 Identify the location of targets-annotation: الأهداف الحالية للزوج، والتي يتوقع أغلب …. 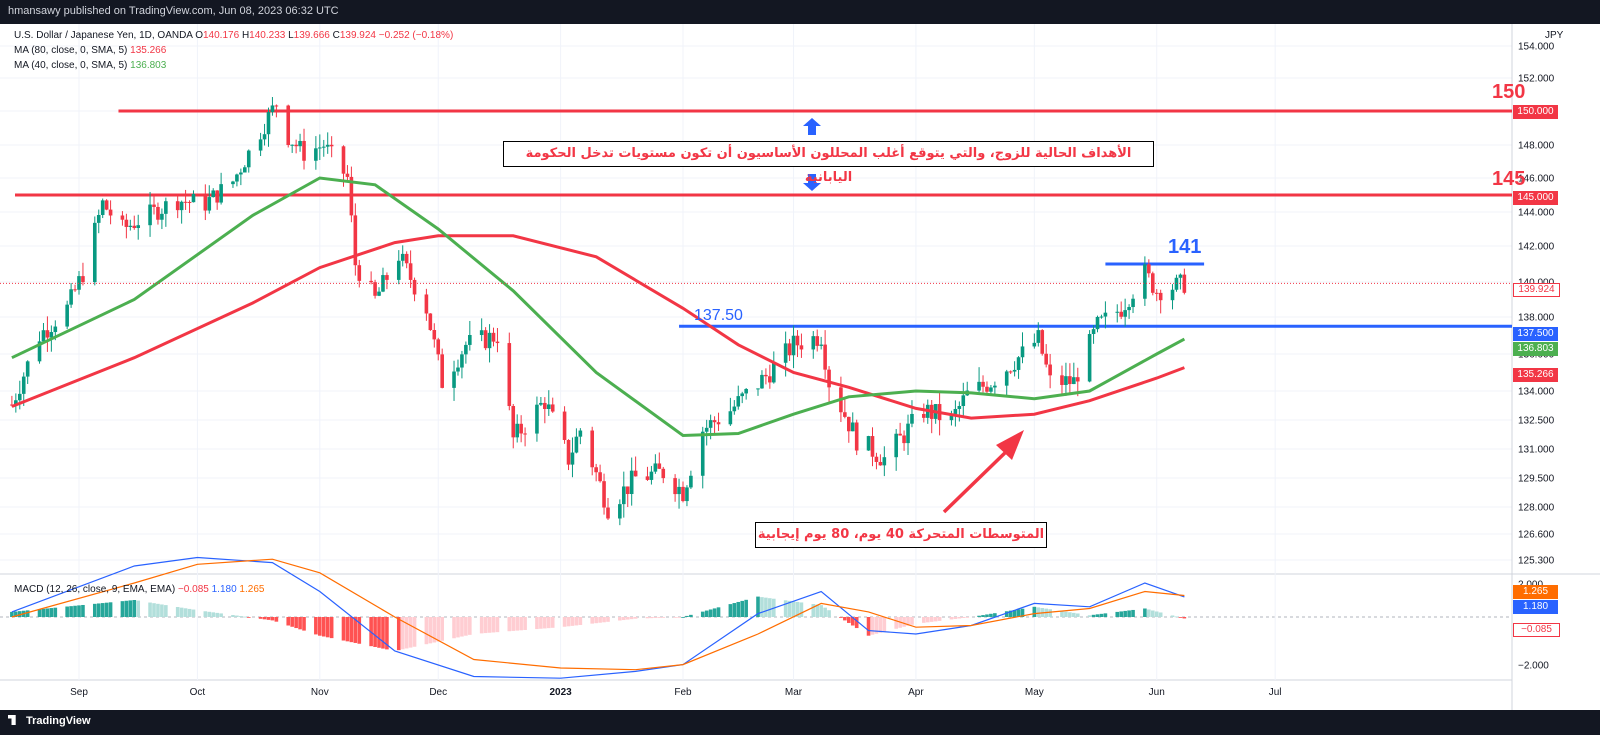
(828, 163).